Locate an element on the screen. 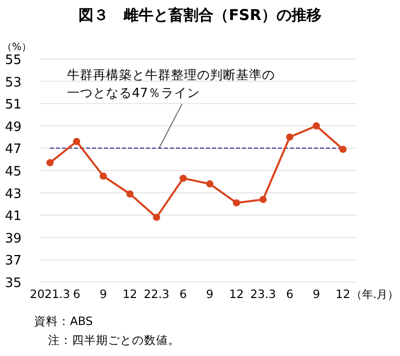 Image resolution: width=400 pixels, height=356 pixels. y-tick-label: 49 is located at coordinates (13, 127).